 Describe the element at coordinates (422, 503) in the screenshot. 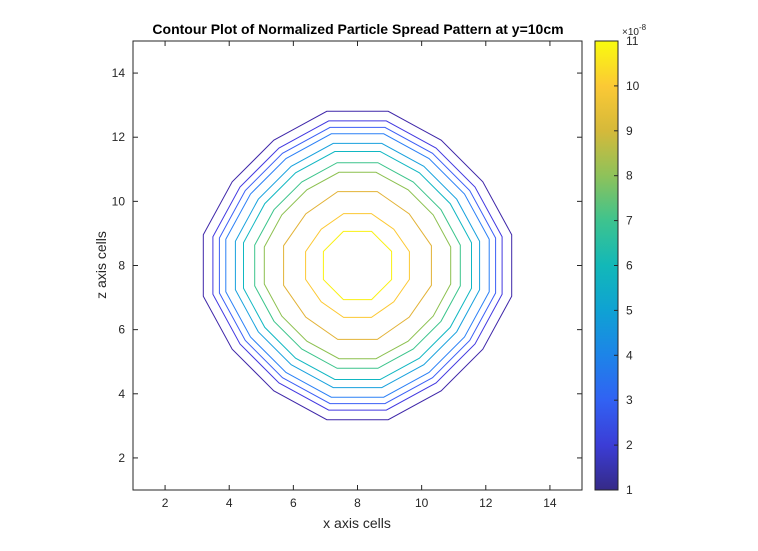

I see `x-tick-label: 10` at that location.